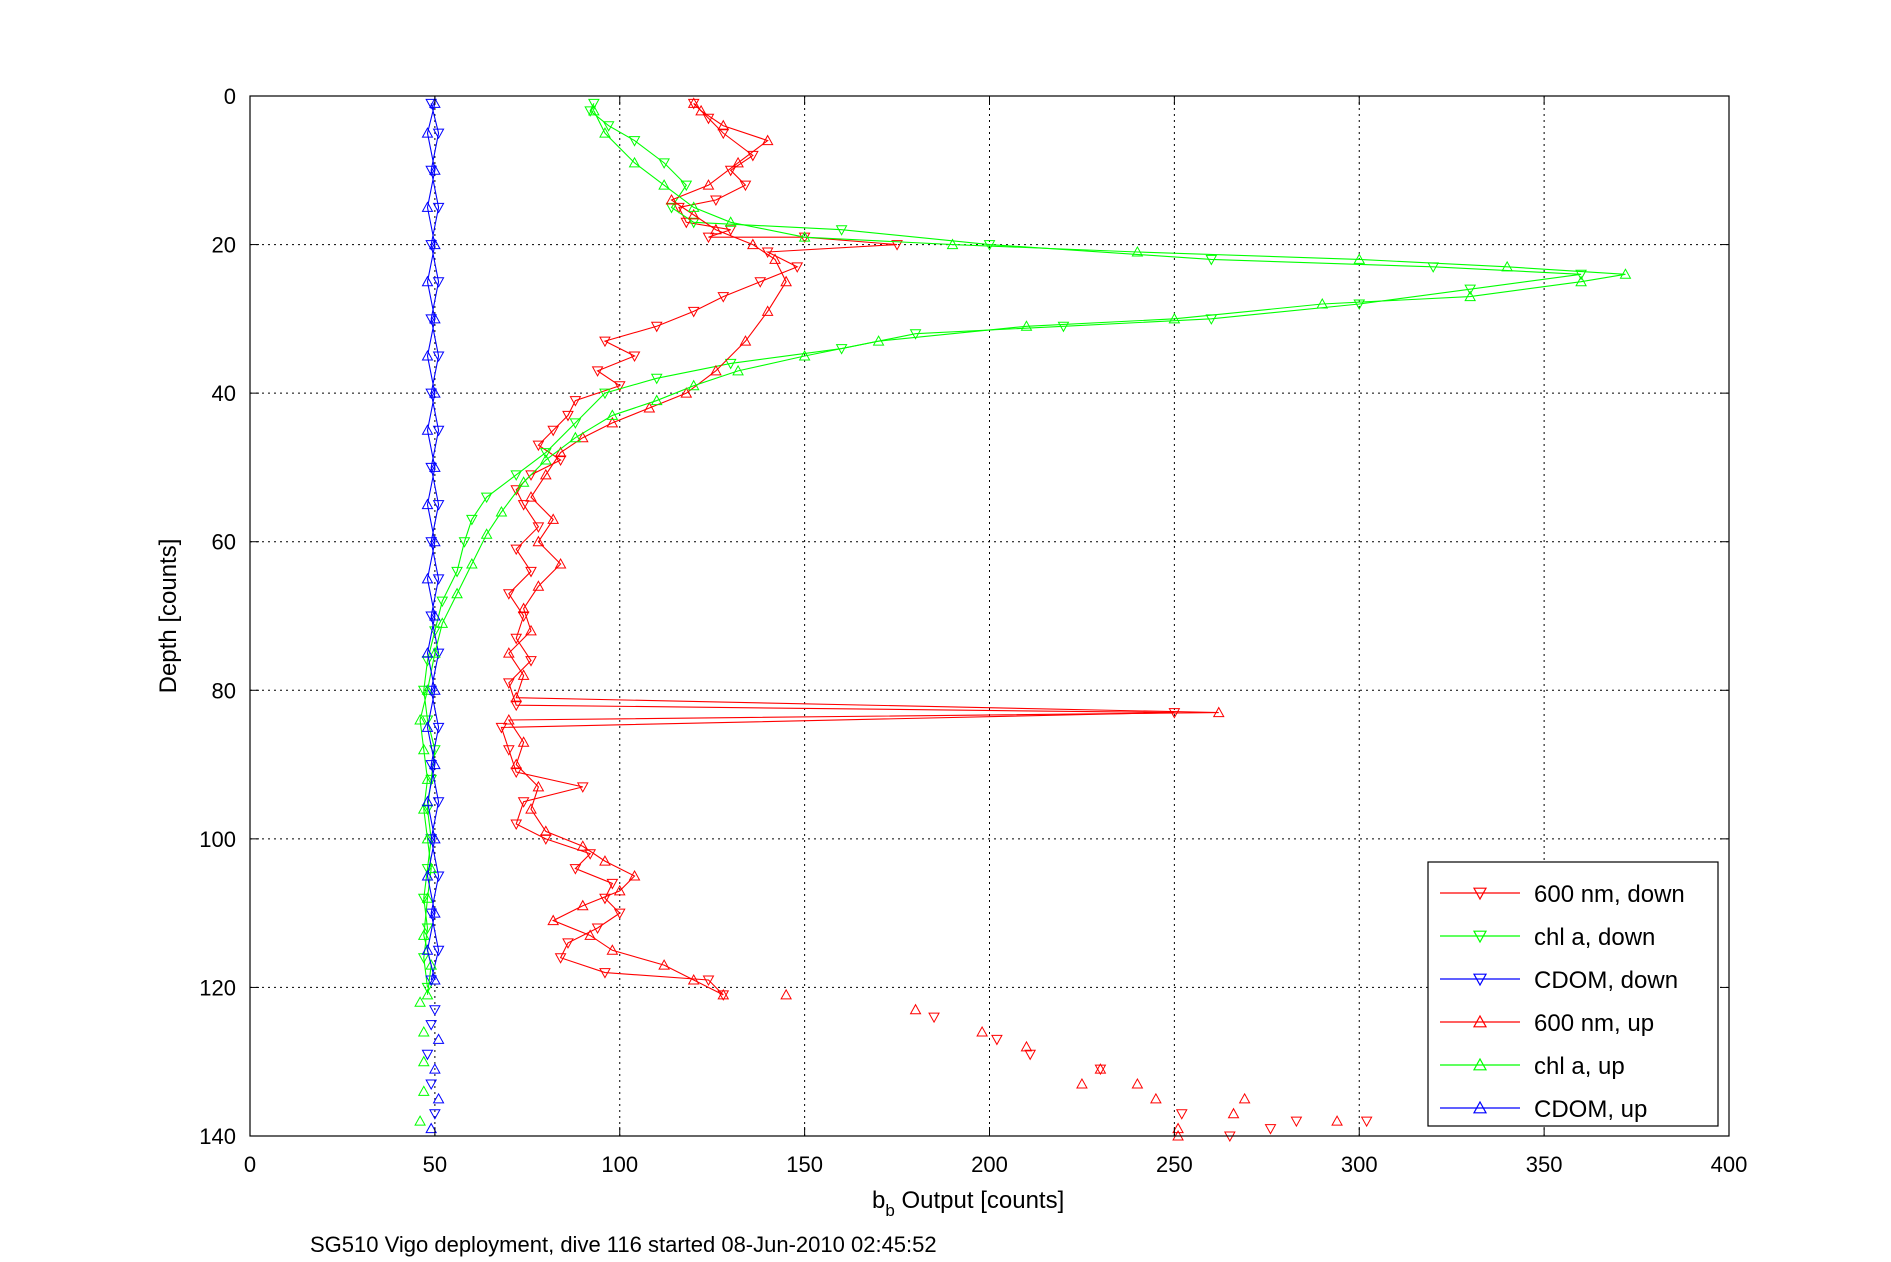 The image size is (1891, 1262). What do you see at coordinates (224, 245) in the screenshot?
I see `y-tick-label: 20` at bounding box center [224, 245].